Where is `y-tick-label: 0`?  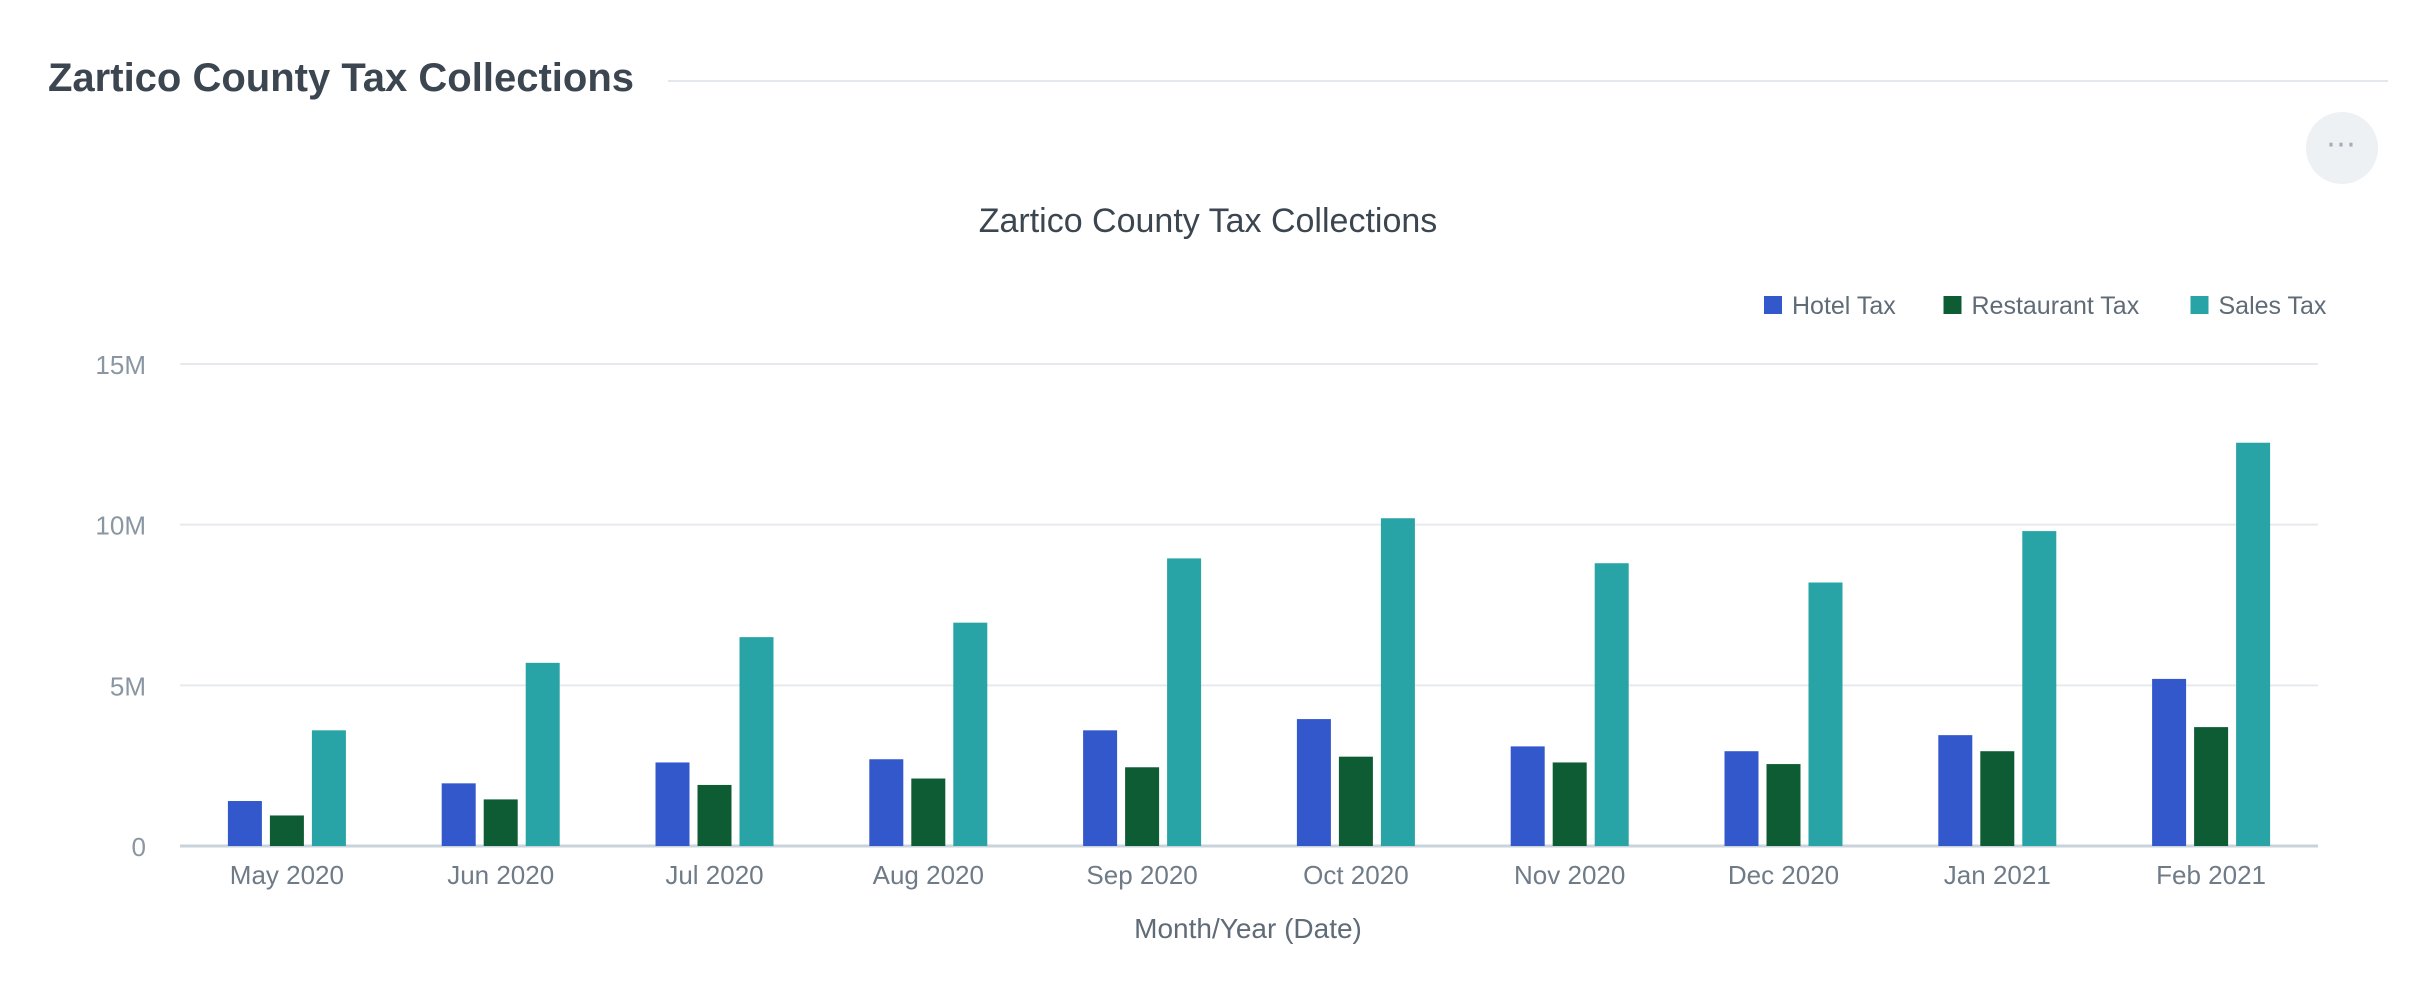 y-tick-label: 0 is located at coordinates (139, 847).